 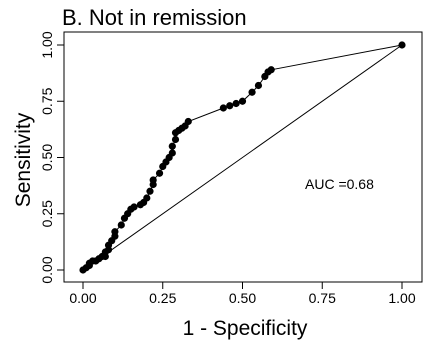 What do you see at coordinates (47, 157) in the screenshot?
I see `y-tick-label: 0.50` at bounding box center [47, 157].